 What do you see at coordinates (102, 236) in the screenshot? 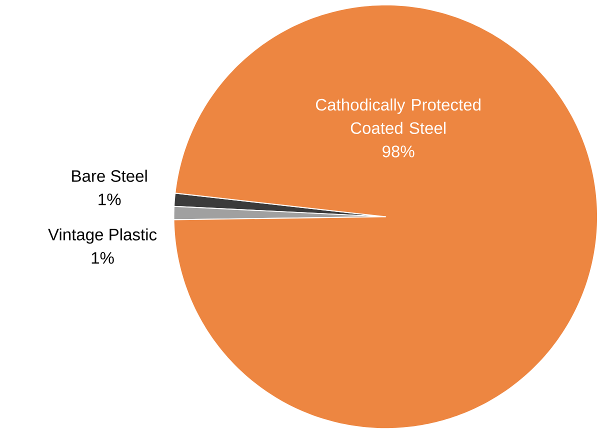
I see `slice-label: Vintage Plastic` at bounding box center [102, 236].